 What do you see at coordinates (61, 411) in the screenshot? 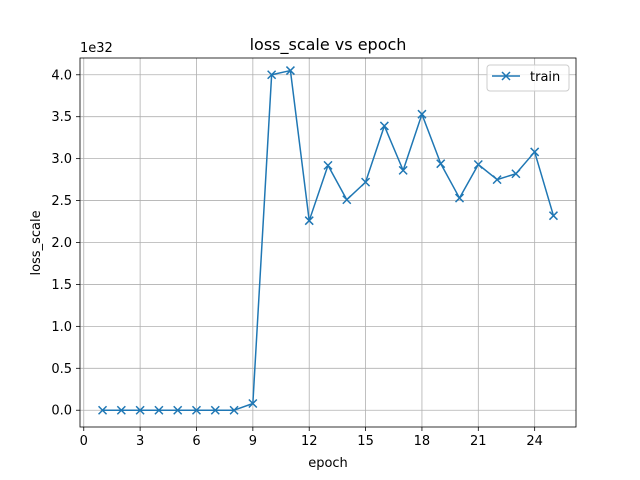
I see `y-tick-label: 0.0` at bounding box center [61, 411].